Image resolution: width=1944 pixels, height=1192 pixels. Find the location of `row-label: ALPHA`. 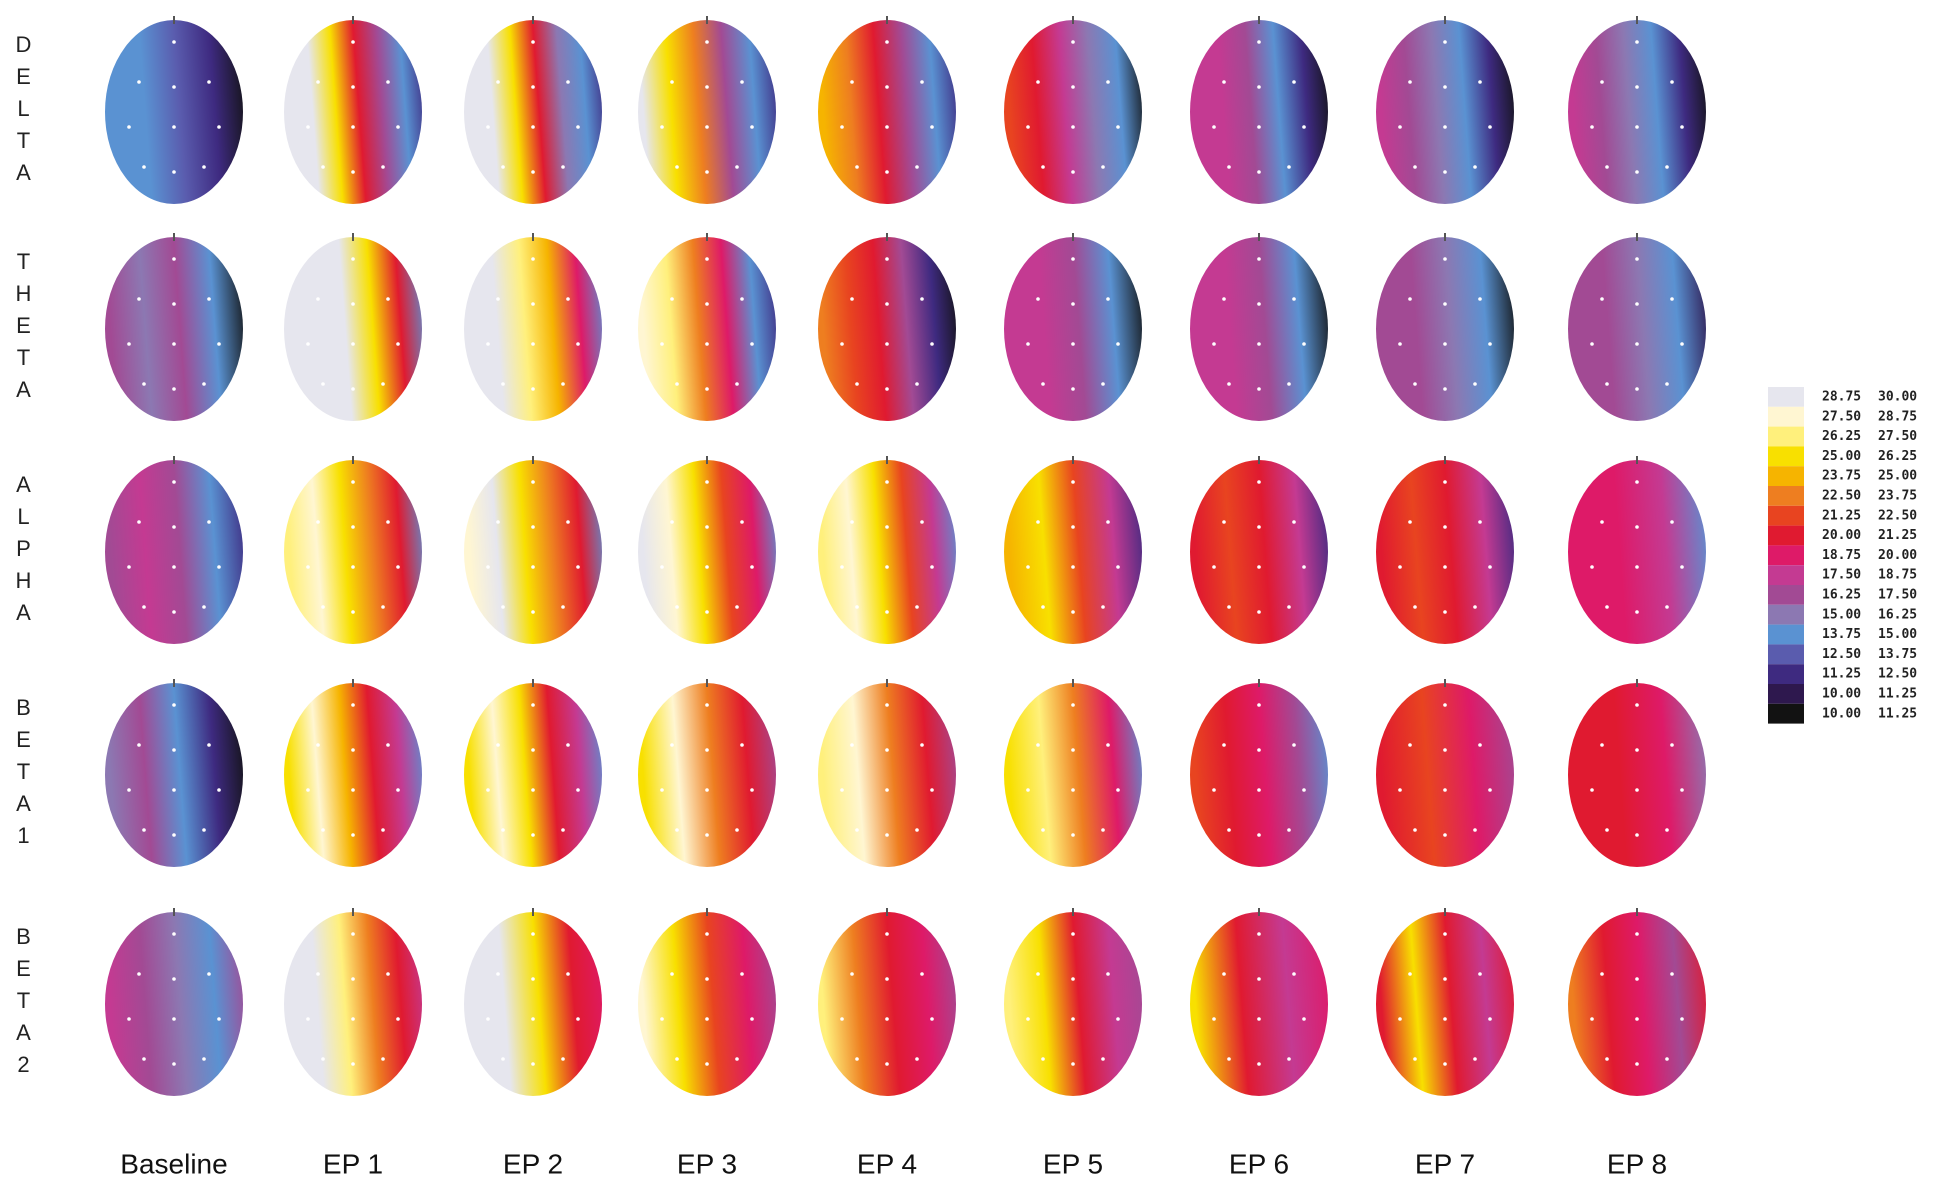

row-label: ALPHA is located at coordinates (23, 552).